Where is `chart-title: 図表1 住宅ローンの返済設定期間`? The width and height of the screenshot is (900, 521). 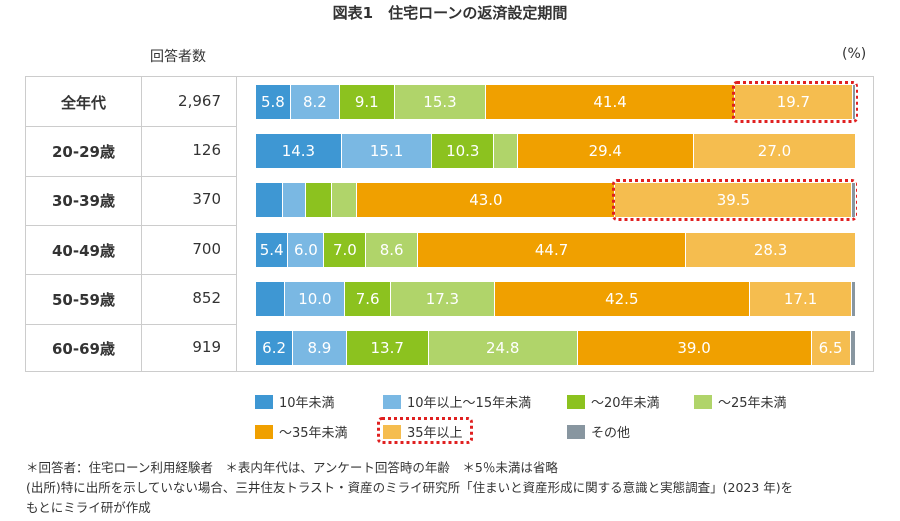
chart-title: 図表1 住宅ローンの返済設定期間 is located at coordinates (450, 13).